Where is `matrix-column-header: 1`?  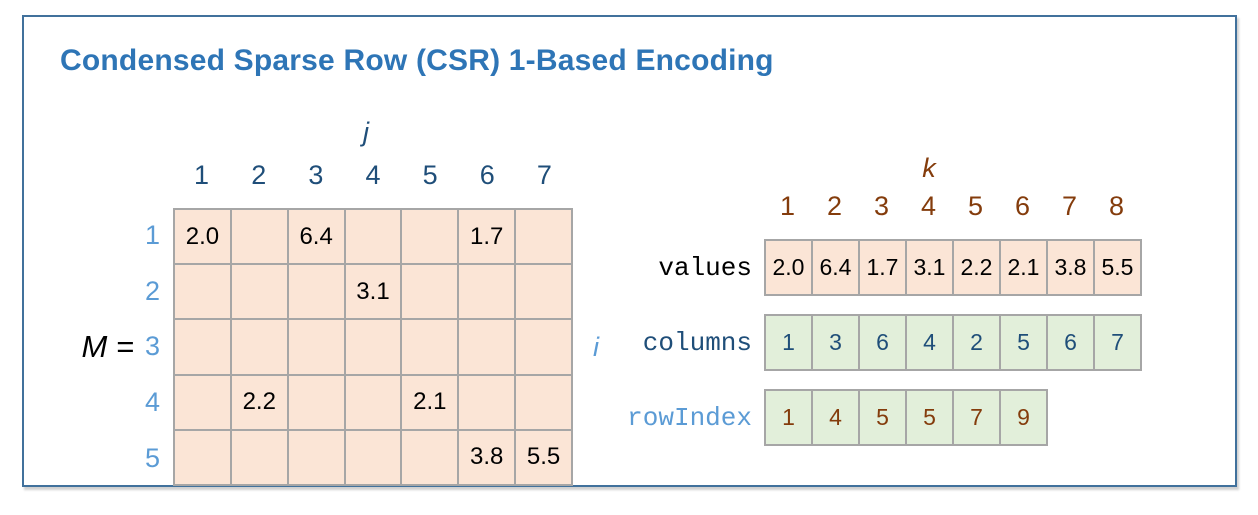 matrix-column-header: 1 is located at coordinates (202, 175).